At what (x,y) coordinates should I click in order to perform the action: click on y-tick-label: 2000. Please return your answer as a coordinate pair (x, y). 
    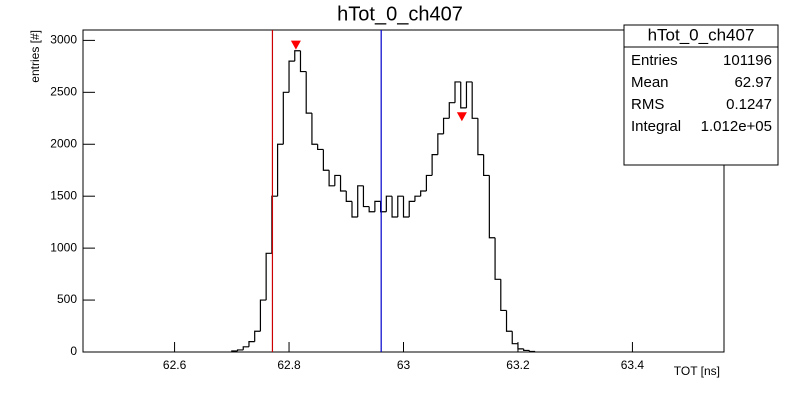
    Looking at the image, I should click on (63, 143).